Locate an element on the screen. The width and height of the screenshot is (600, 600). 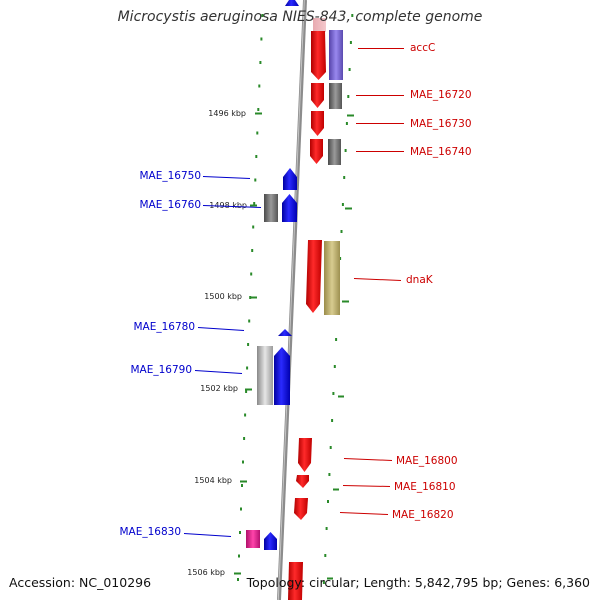
gene-arrow-edge-top is located at coordinates (292, 3).